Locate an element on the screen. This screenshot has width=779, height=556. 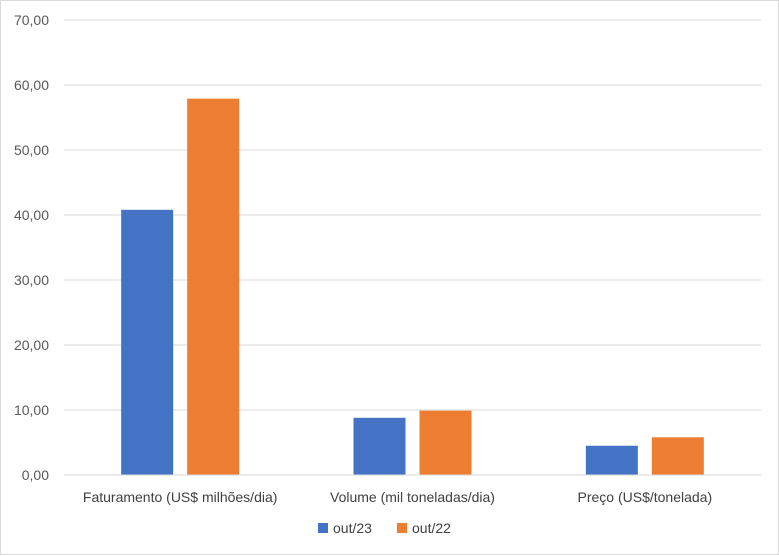
y-tick-label: 20,00 is located at coordinates (31, 345).